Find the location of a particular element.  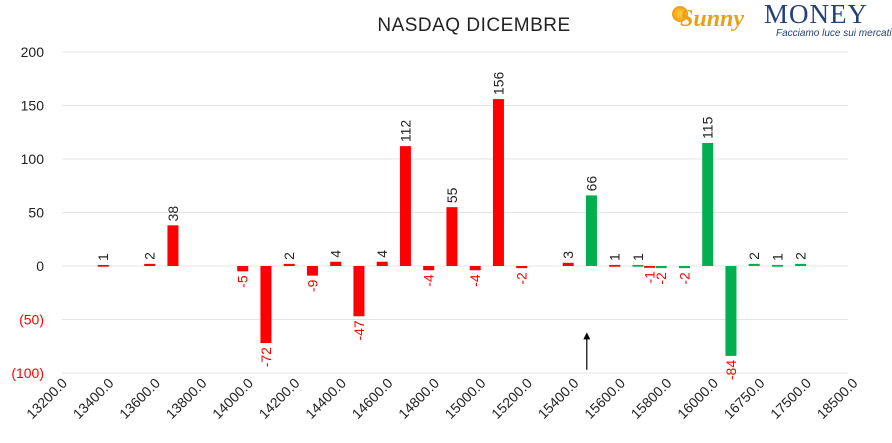

x-tick-label: 15800.0 is located at coordinates (651, 398).